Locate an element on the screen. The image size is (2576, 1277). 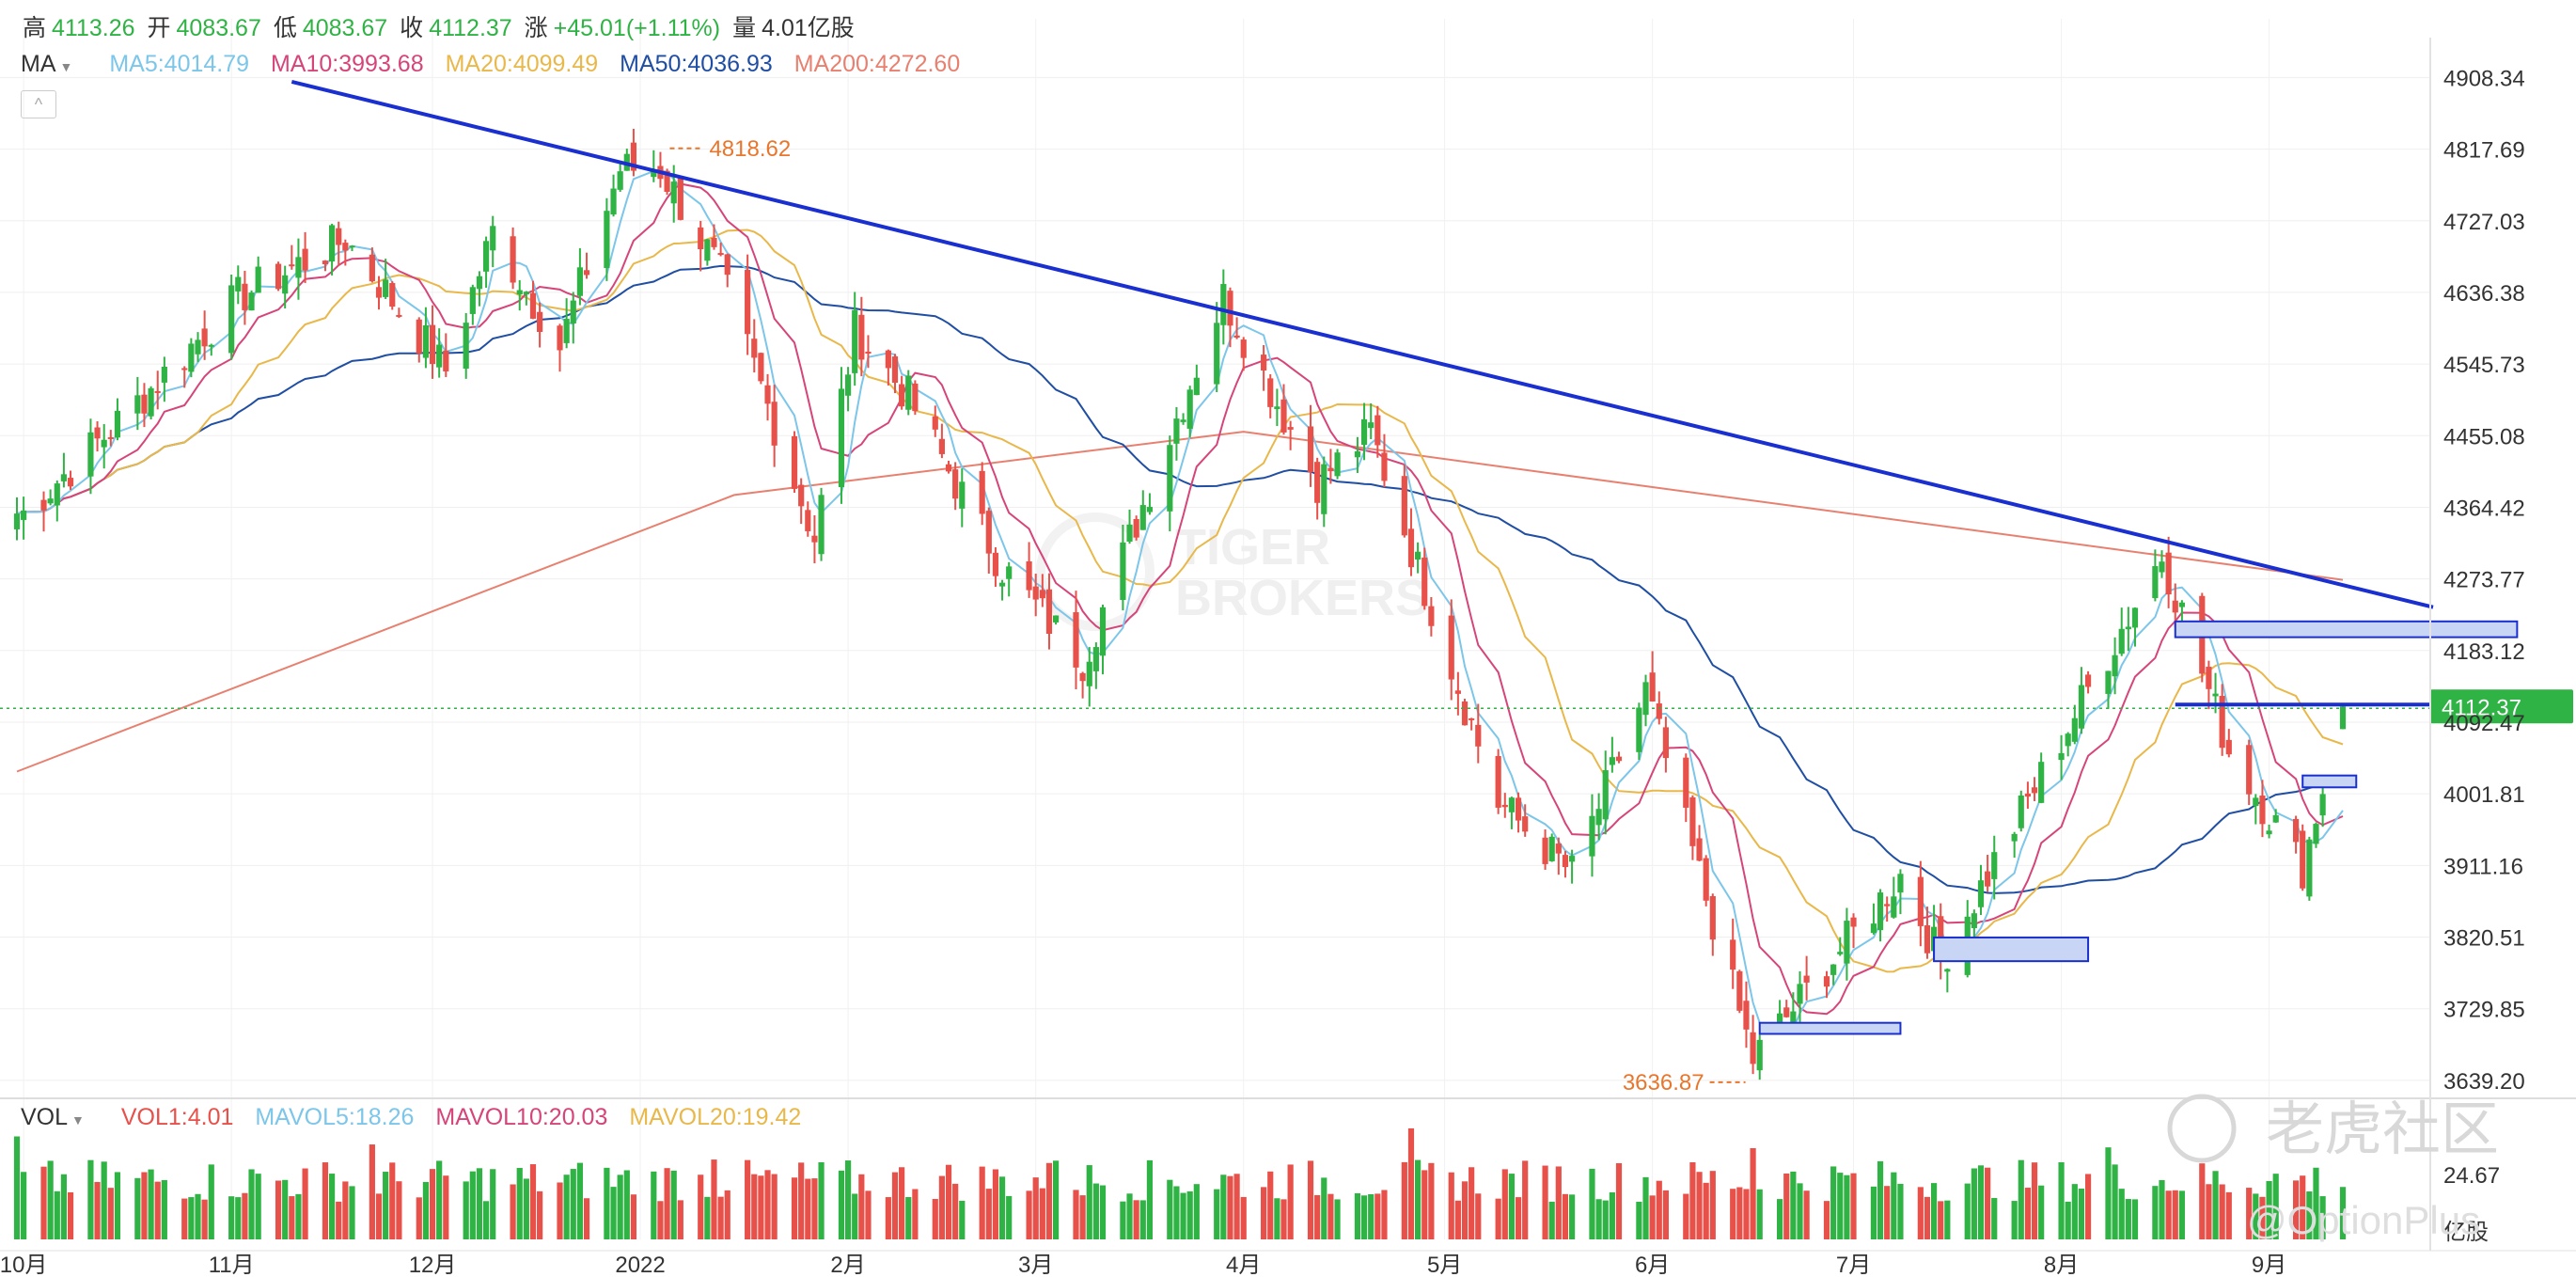
collapse-button: ^ is located at coordinates (39, 104).